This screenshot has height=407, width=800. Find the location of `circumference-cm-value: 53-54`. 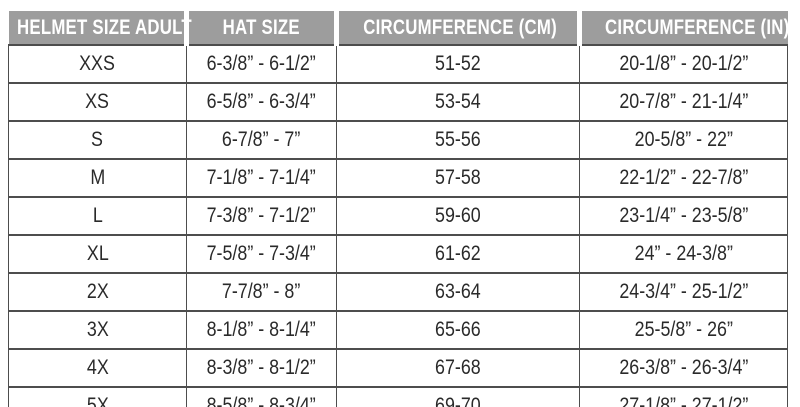

circumference-cm-value: 53-54 is located at coordinates (458, 101).